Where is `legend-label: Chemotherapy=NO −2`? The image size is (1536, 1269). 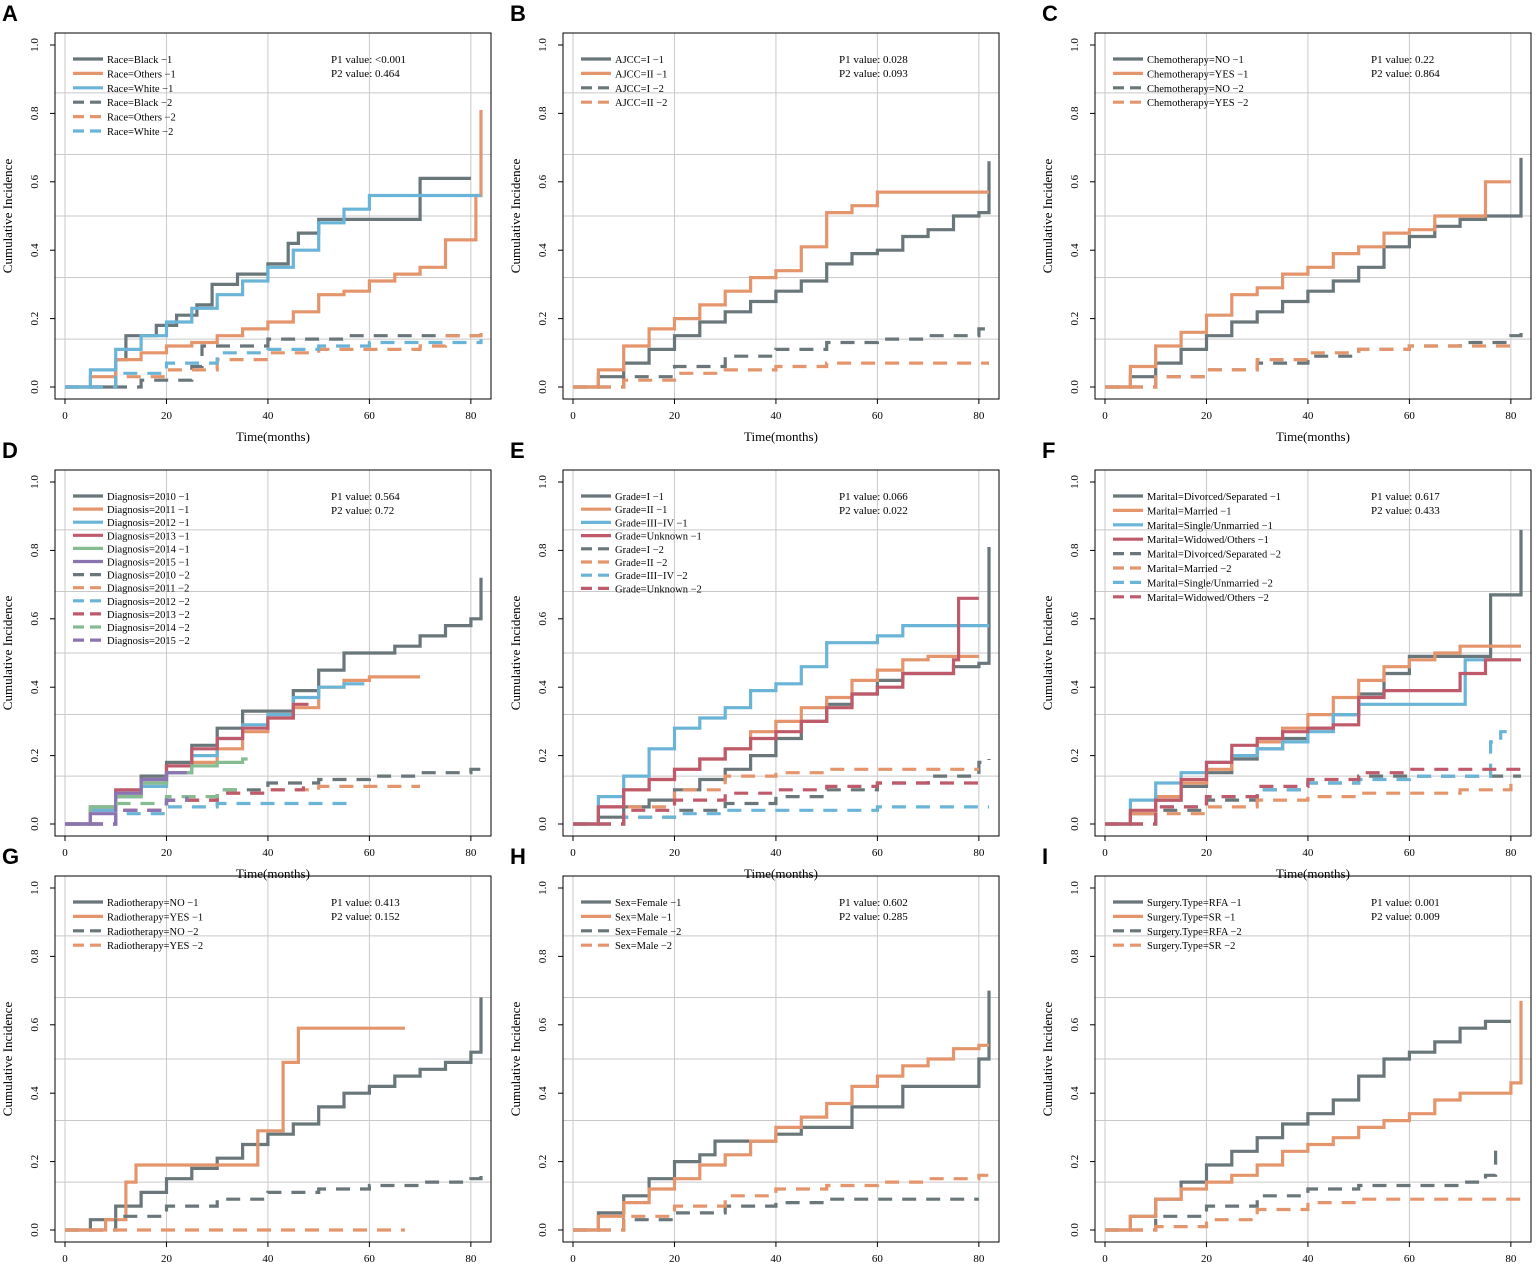
legend-label: Chemotherapy=NO −2 is located at coordinates (1195, 89).